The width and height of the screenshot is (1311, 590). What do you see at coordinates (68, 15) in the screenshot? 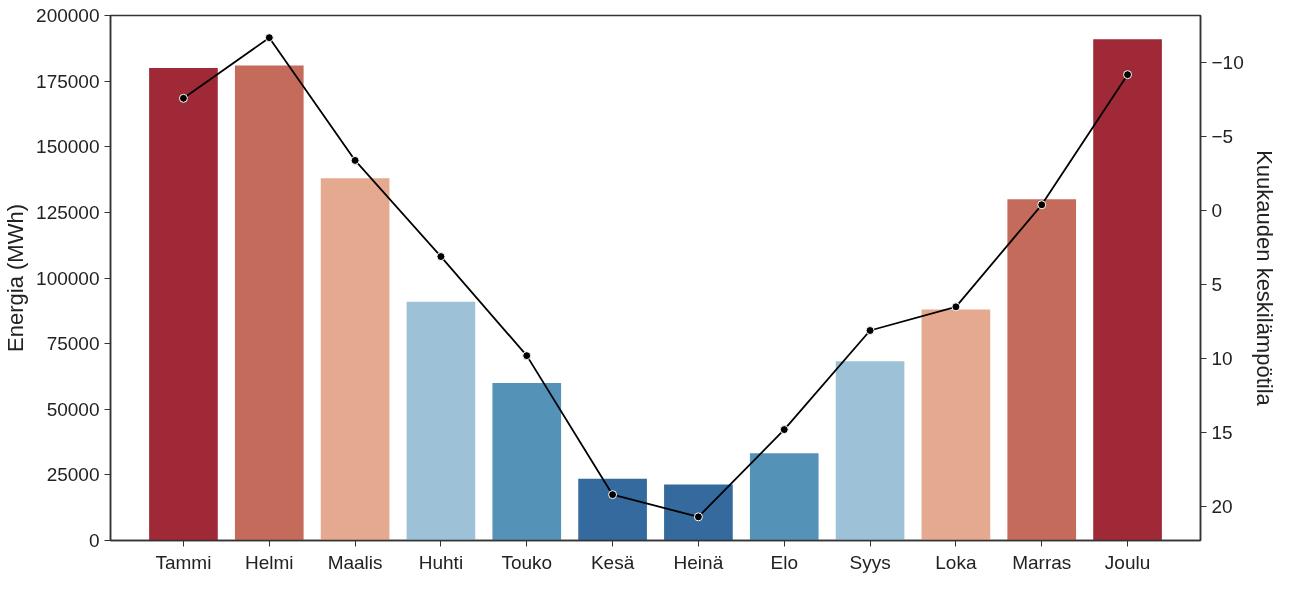
I see `y-tick-label: 200000` at bounding box center [68, 15].